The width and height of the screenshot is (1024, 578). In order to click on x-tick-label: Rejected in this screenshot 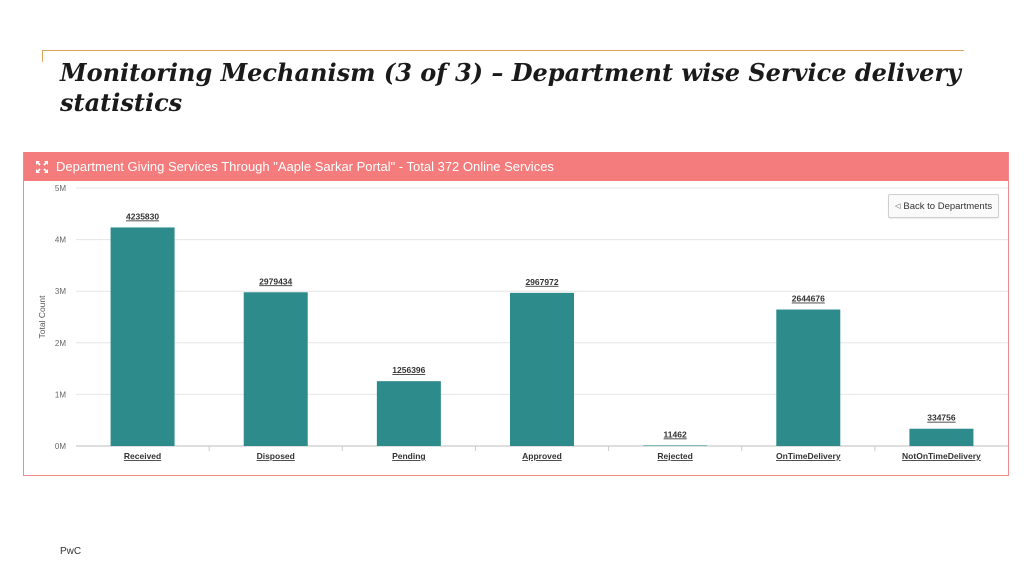, I will do `click(674, 456)`.